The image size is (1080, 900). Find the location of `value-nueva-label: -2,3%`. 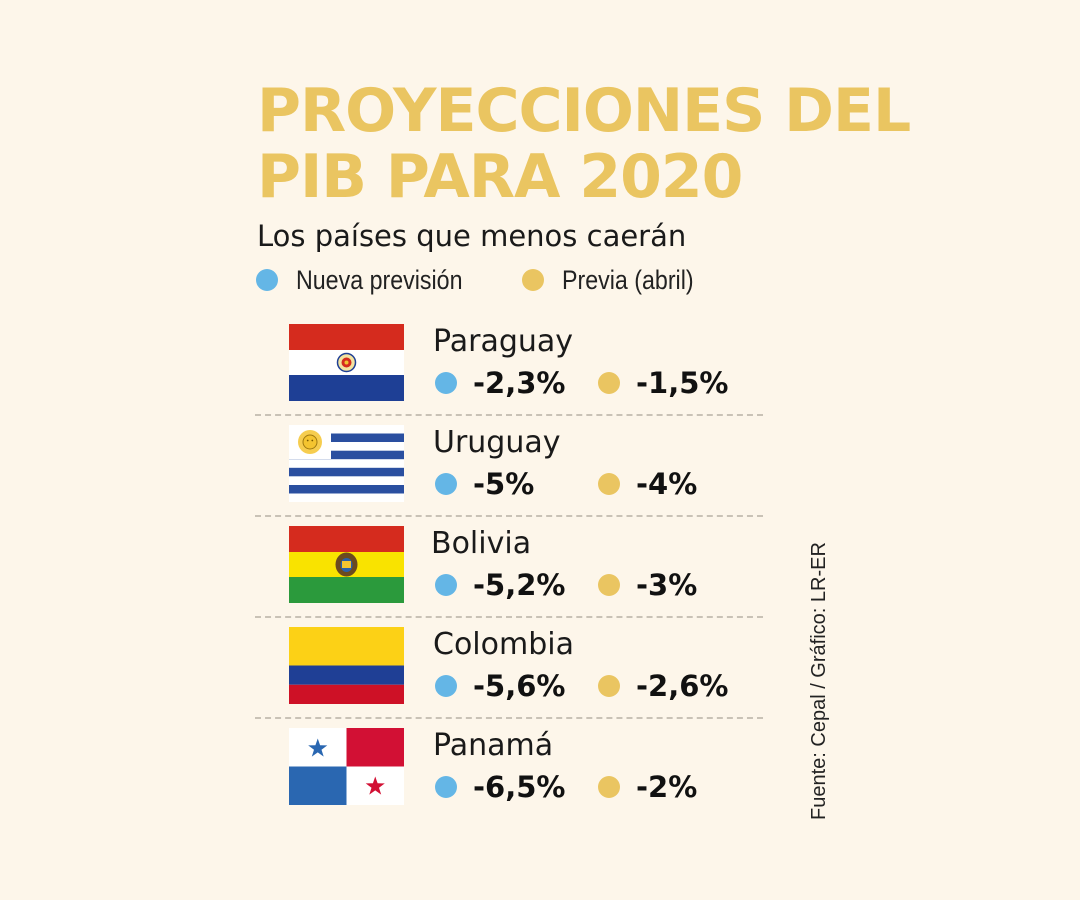

value-nueva-label: -2,3% is located at coordinates (519, 383).